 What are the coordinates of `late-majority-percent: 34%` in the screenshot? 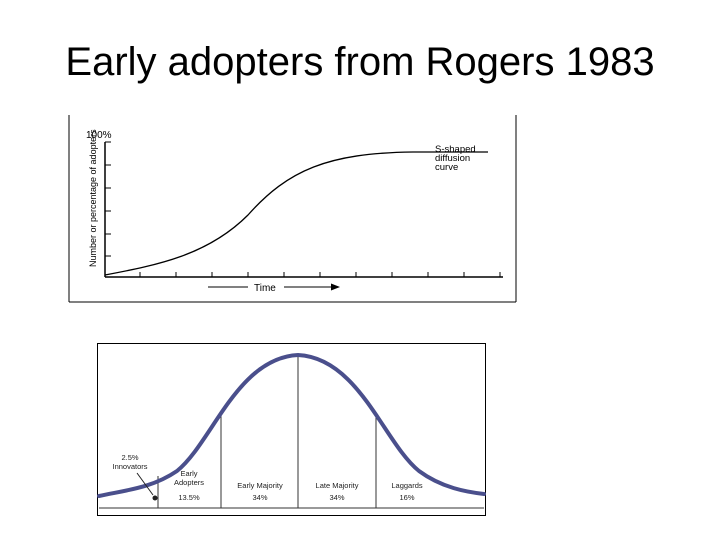 It's located at (336, 497).